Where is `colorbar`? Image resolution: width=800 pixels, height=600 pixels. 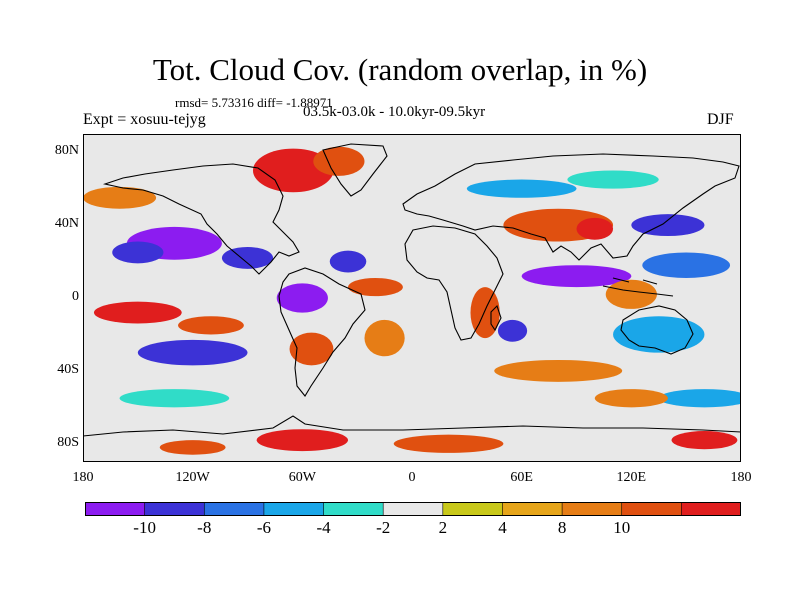 colorbar is located at coordinates (413, 509).